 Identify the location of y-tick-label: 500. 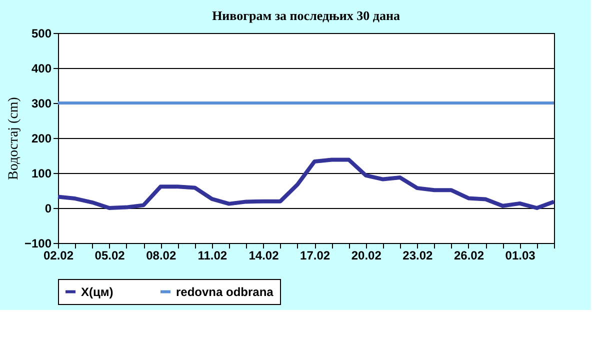
(41, 33).